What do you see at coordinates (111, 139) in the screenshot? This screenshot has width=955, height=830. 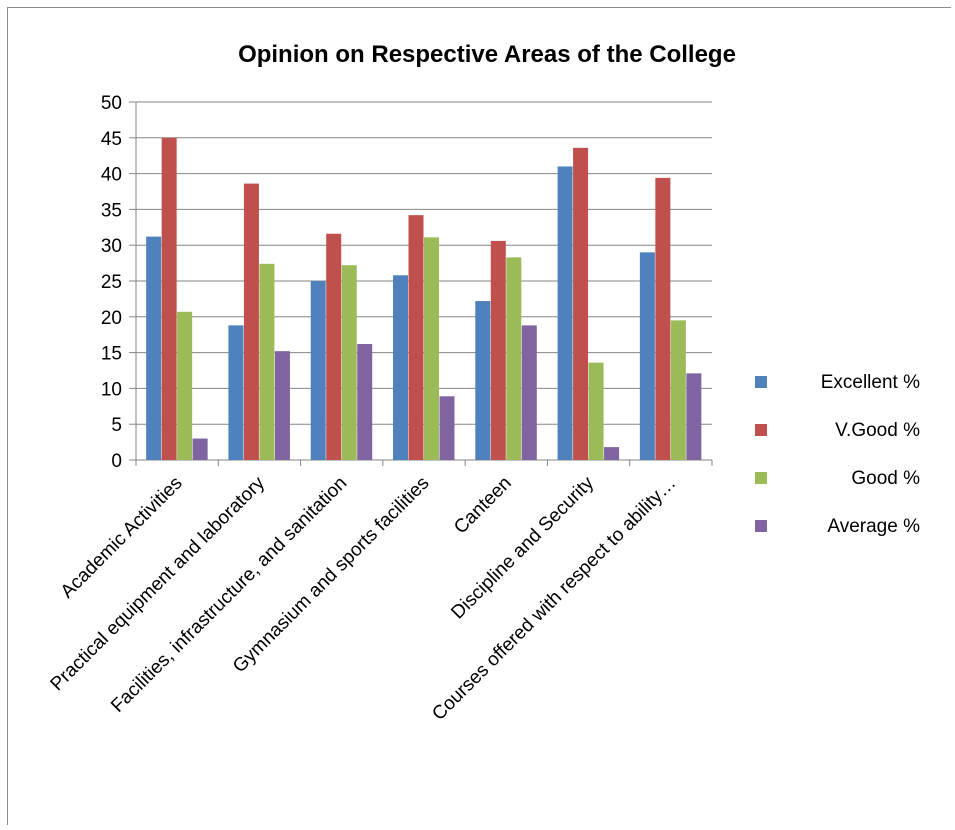 I see `y-tick-label: 45` at bounding box center [111, 139].